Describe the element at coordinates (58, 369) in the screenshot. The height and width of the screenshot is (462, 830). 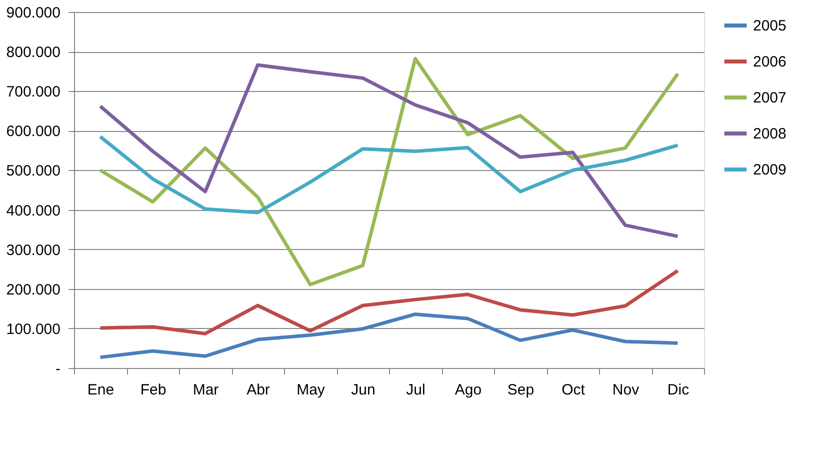
I see `y-tick-label: -` at that location.